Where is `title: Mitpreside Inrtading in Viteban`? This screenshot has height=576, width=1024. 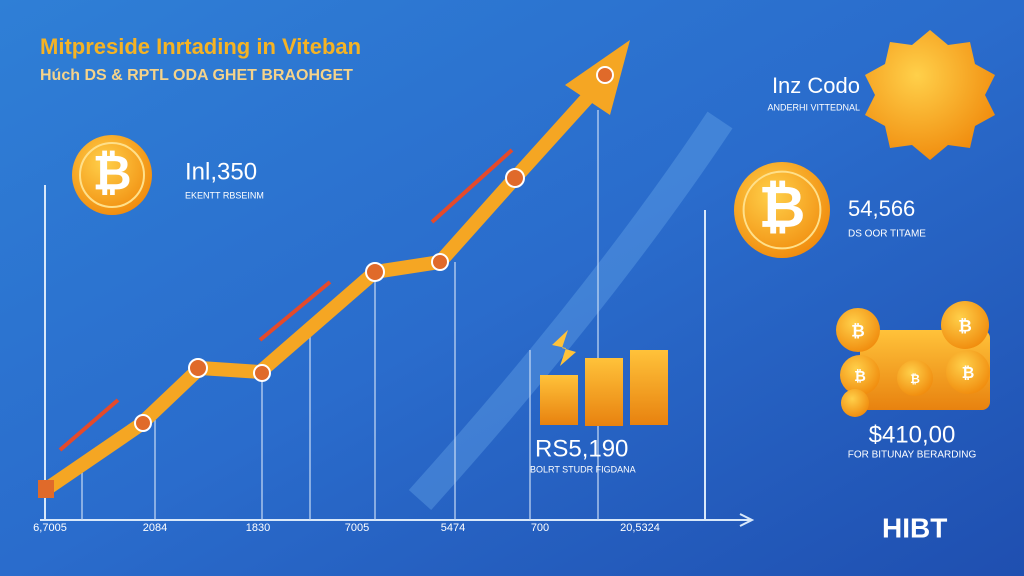
title: Mitpreside Inrtading in Viteban is located at coordinates (200, 46).